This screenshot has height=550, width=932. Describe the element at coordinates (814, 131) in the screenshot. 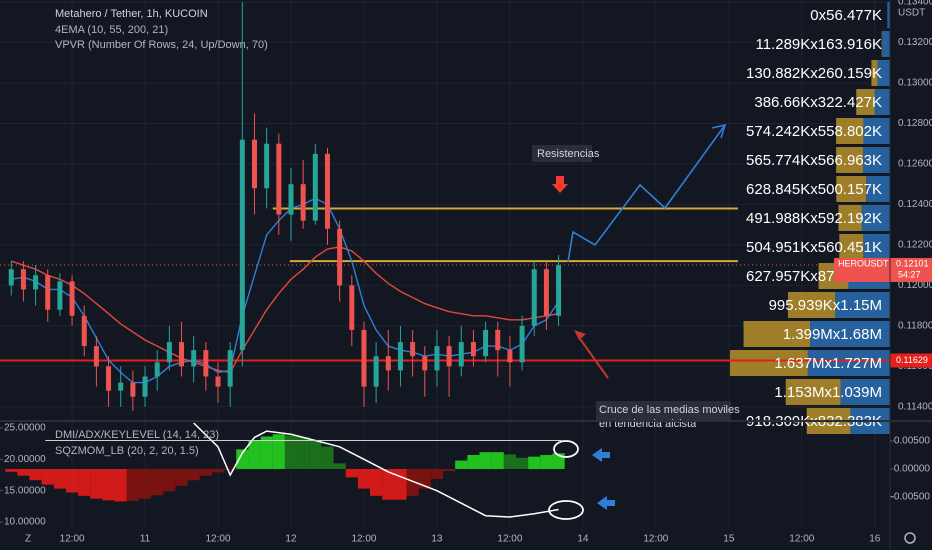

I see `volume-label: 574.242Kx558.802K` at that location.